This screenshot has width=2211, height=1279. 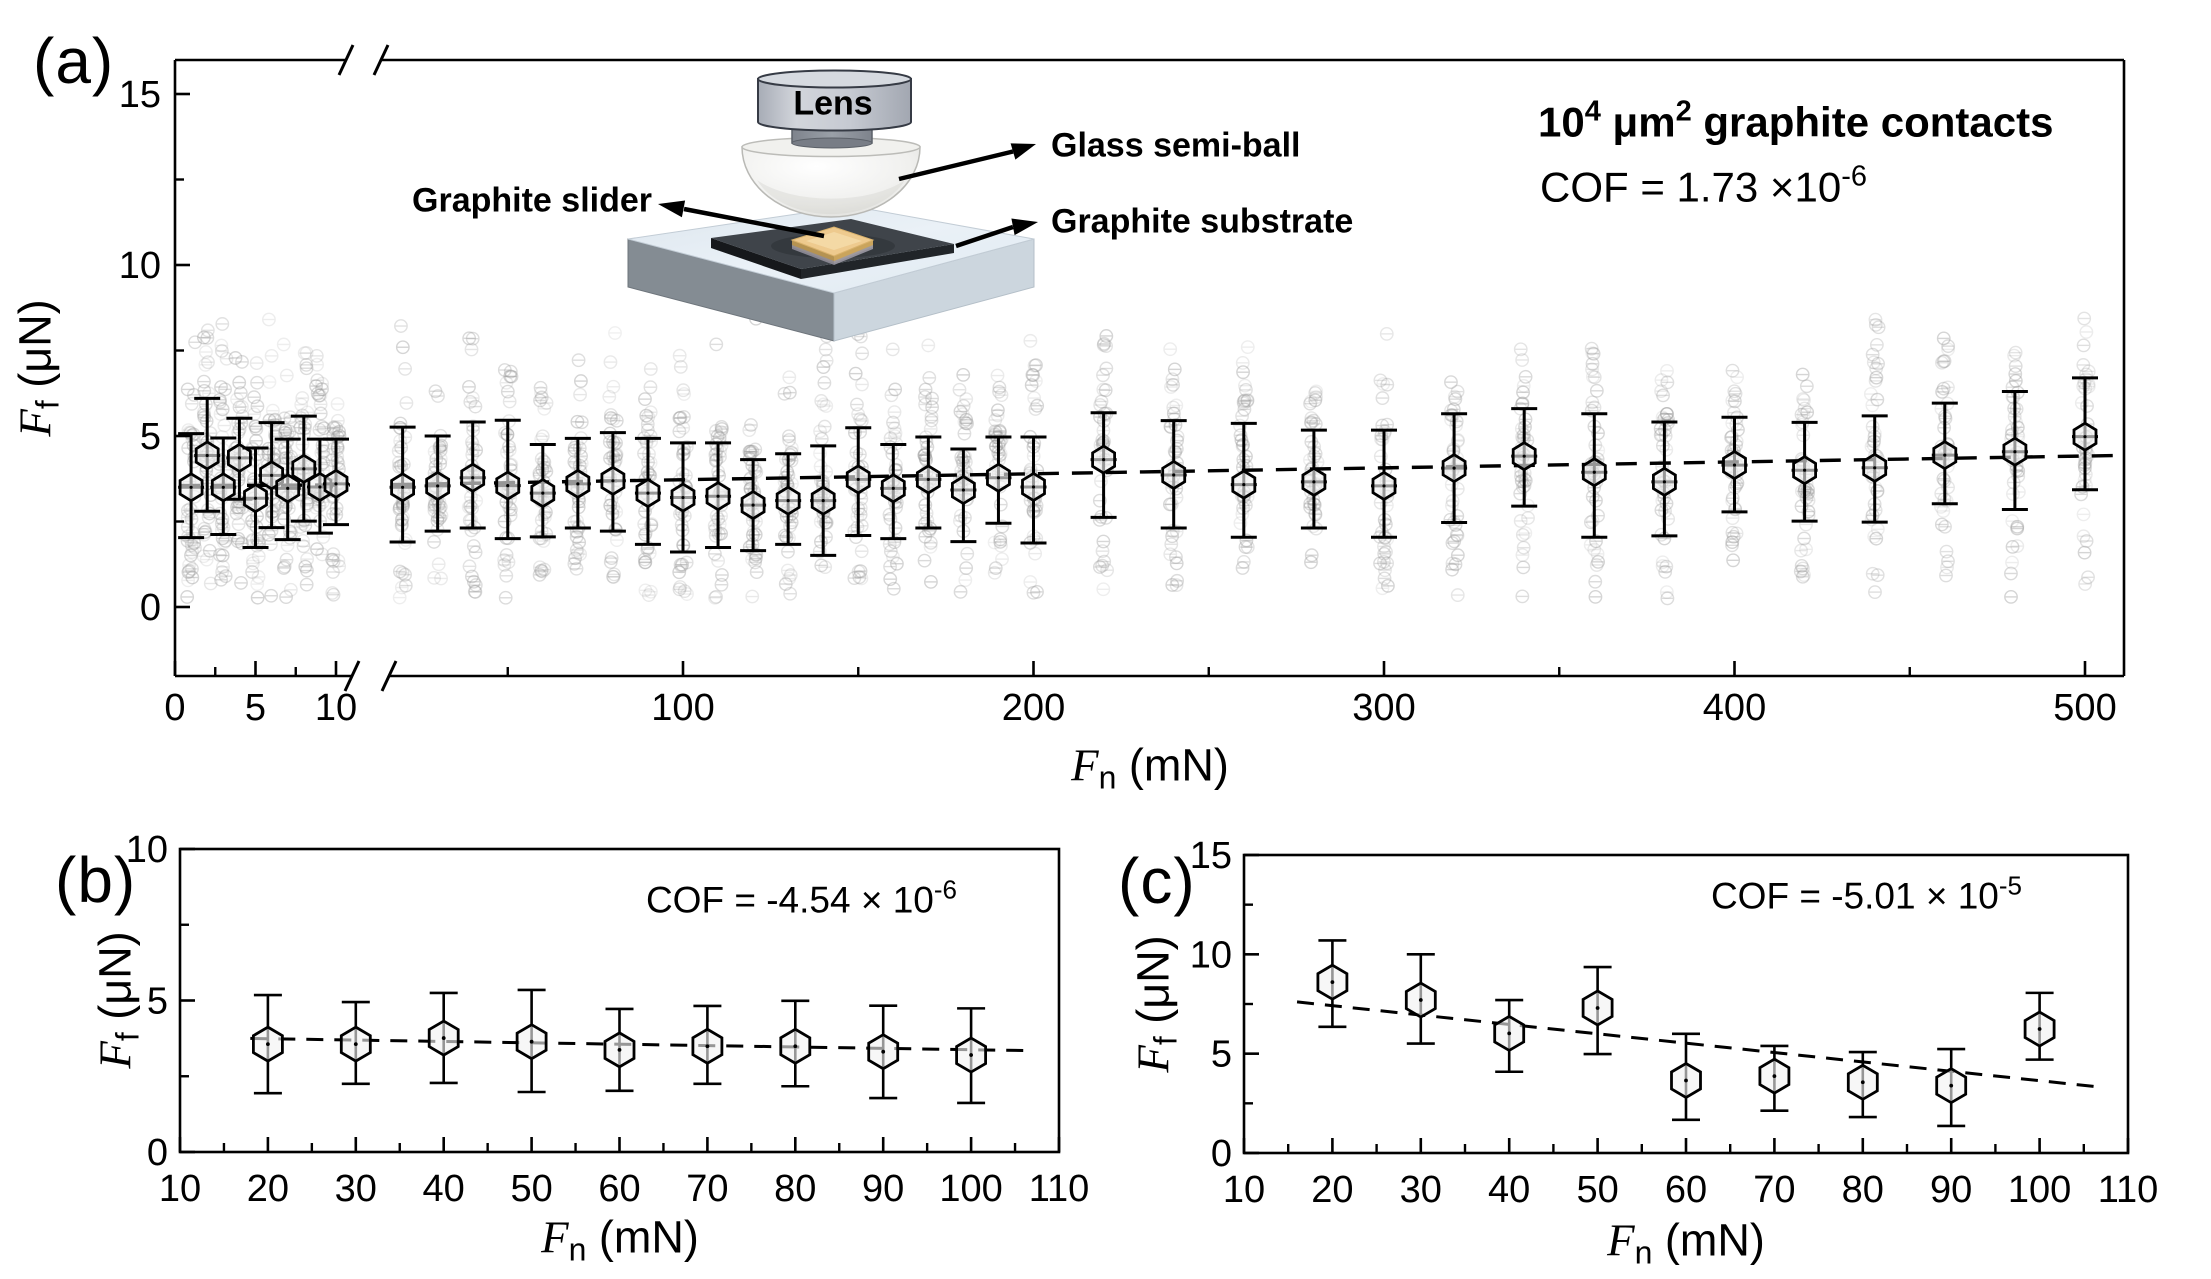 I want to click on xlabel-rest: (mN), so click(x=642, y=1237).